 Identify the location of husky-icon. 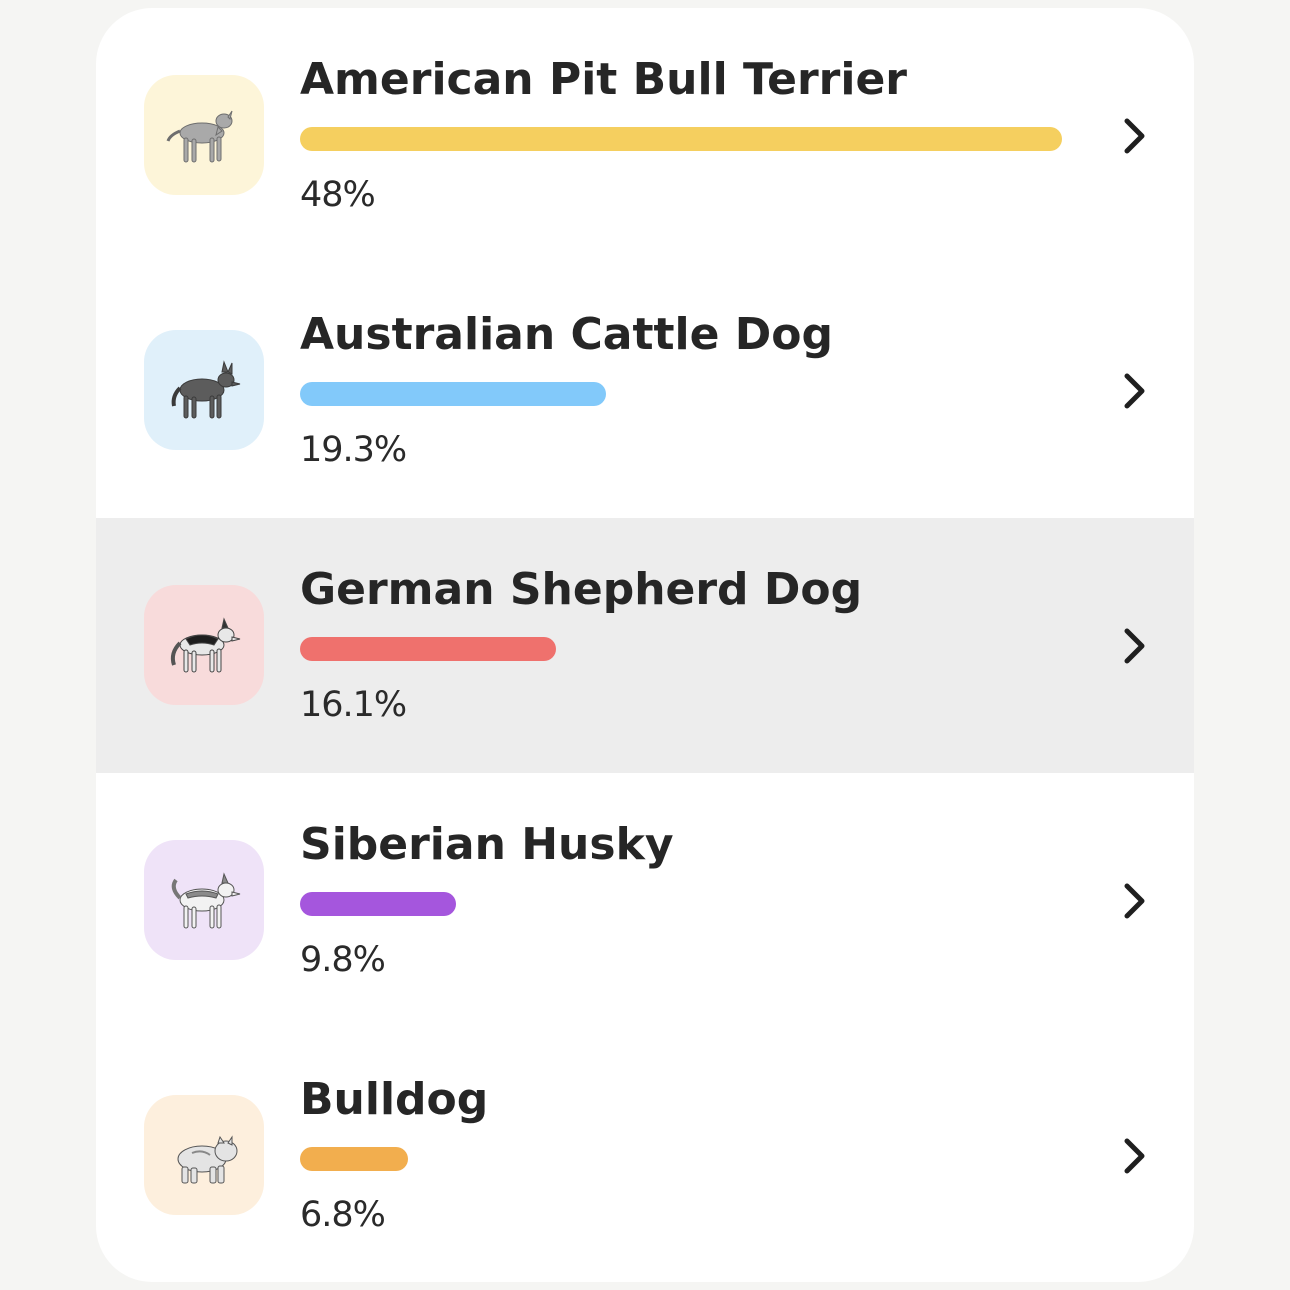
(206, 900).